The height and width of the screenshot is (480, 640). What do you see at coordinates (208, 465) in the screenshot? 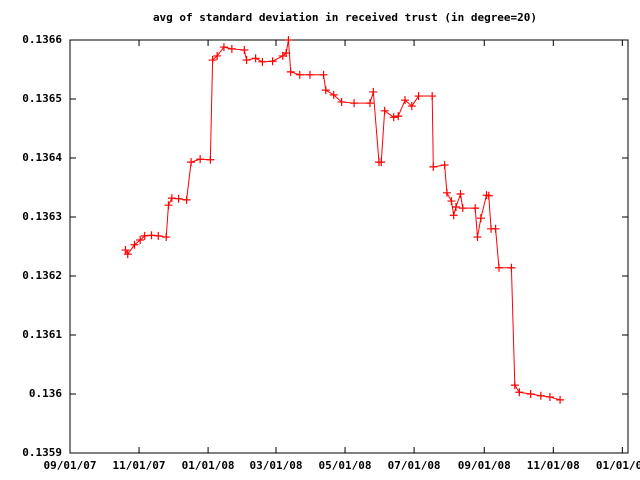
I see `x-tick-label: 01/01/08` at bounding box center [208, 465].